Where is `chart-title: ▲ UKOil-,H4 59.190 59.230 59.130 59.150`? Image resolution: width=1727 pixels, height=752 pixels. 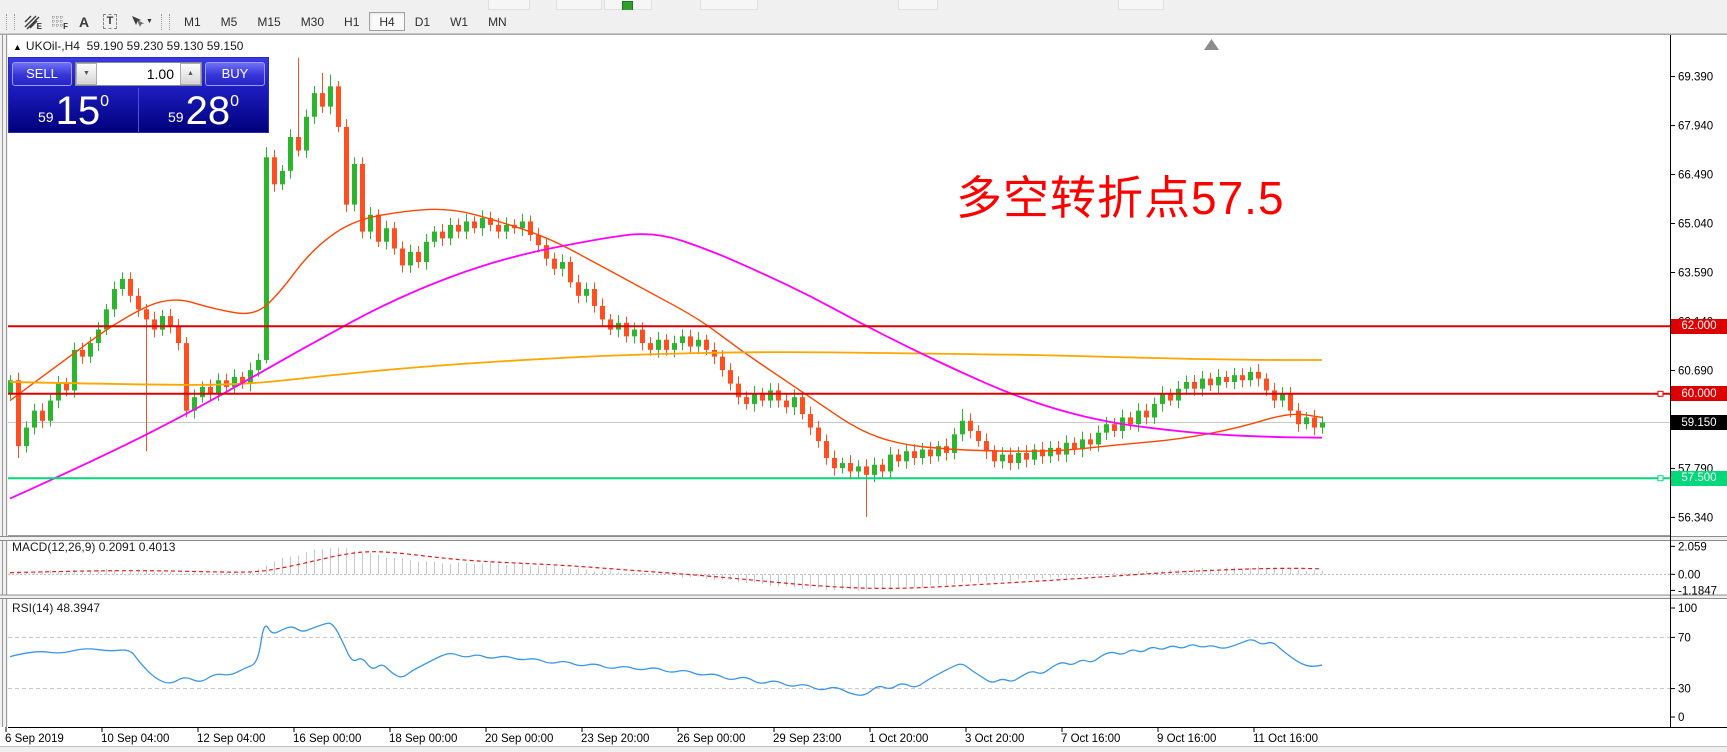
chart-title: ▲ UKOil-,H4 59.190 59.230 59.130 59.150 is located at coordinates (128, 46).